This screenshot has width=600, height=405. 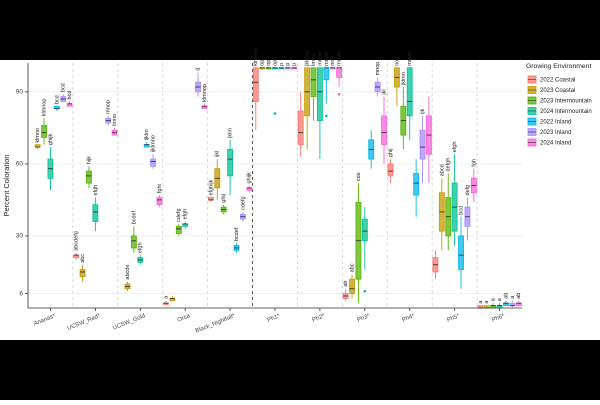 I want to click on significance-label: ijklmno, so click(x=154, y=143).